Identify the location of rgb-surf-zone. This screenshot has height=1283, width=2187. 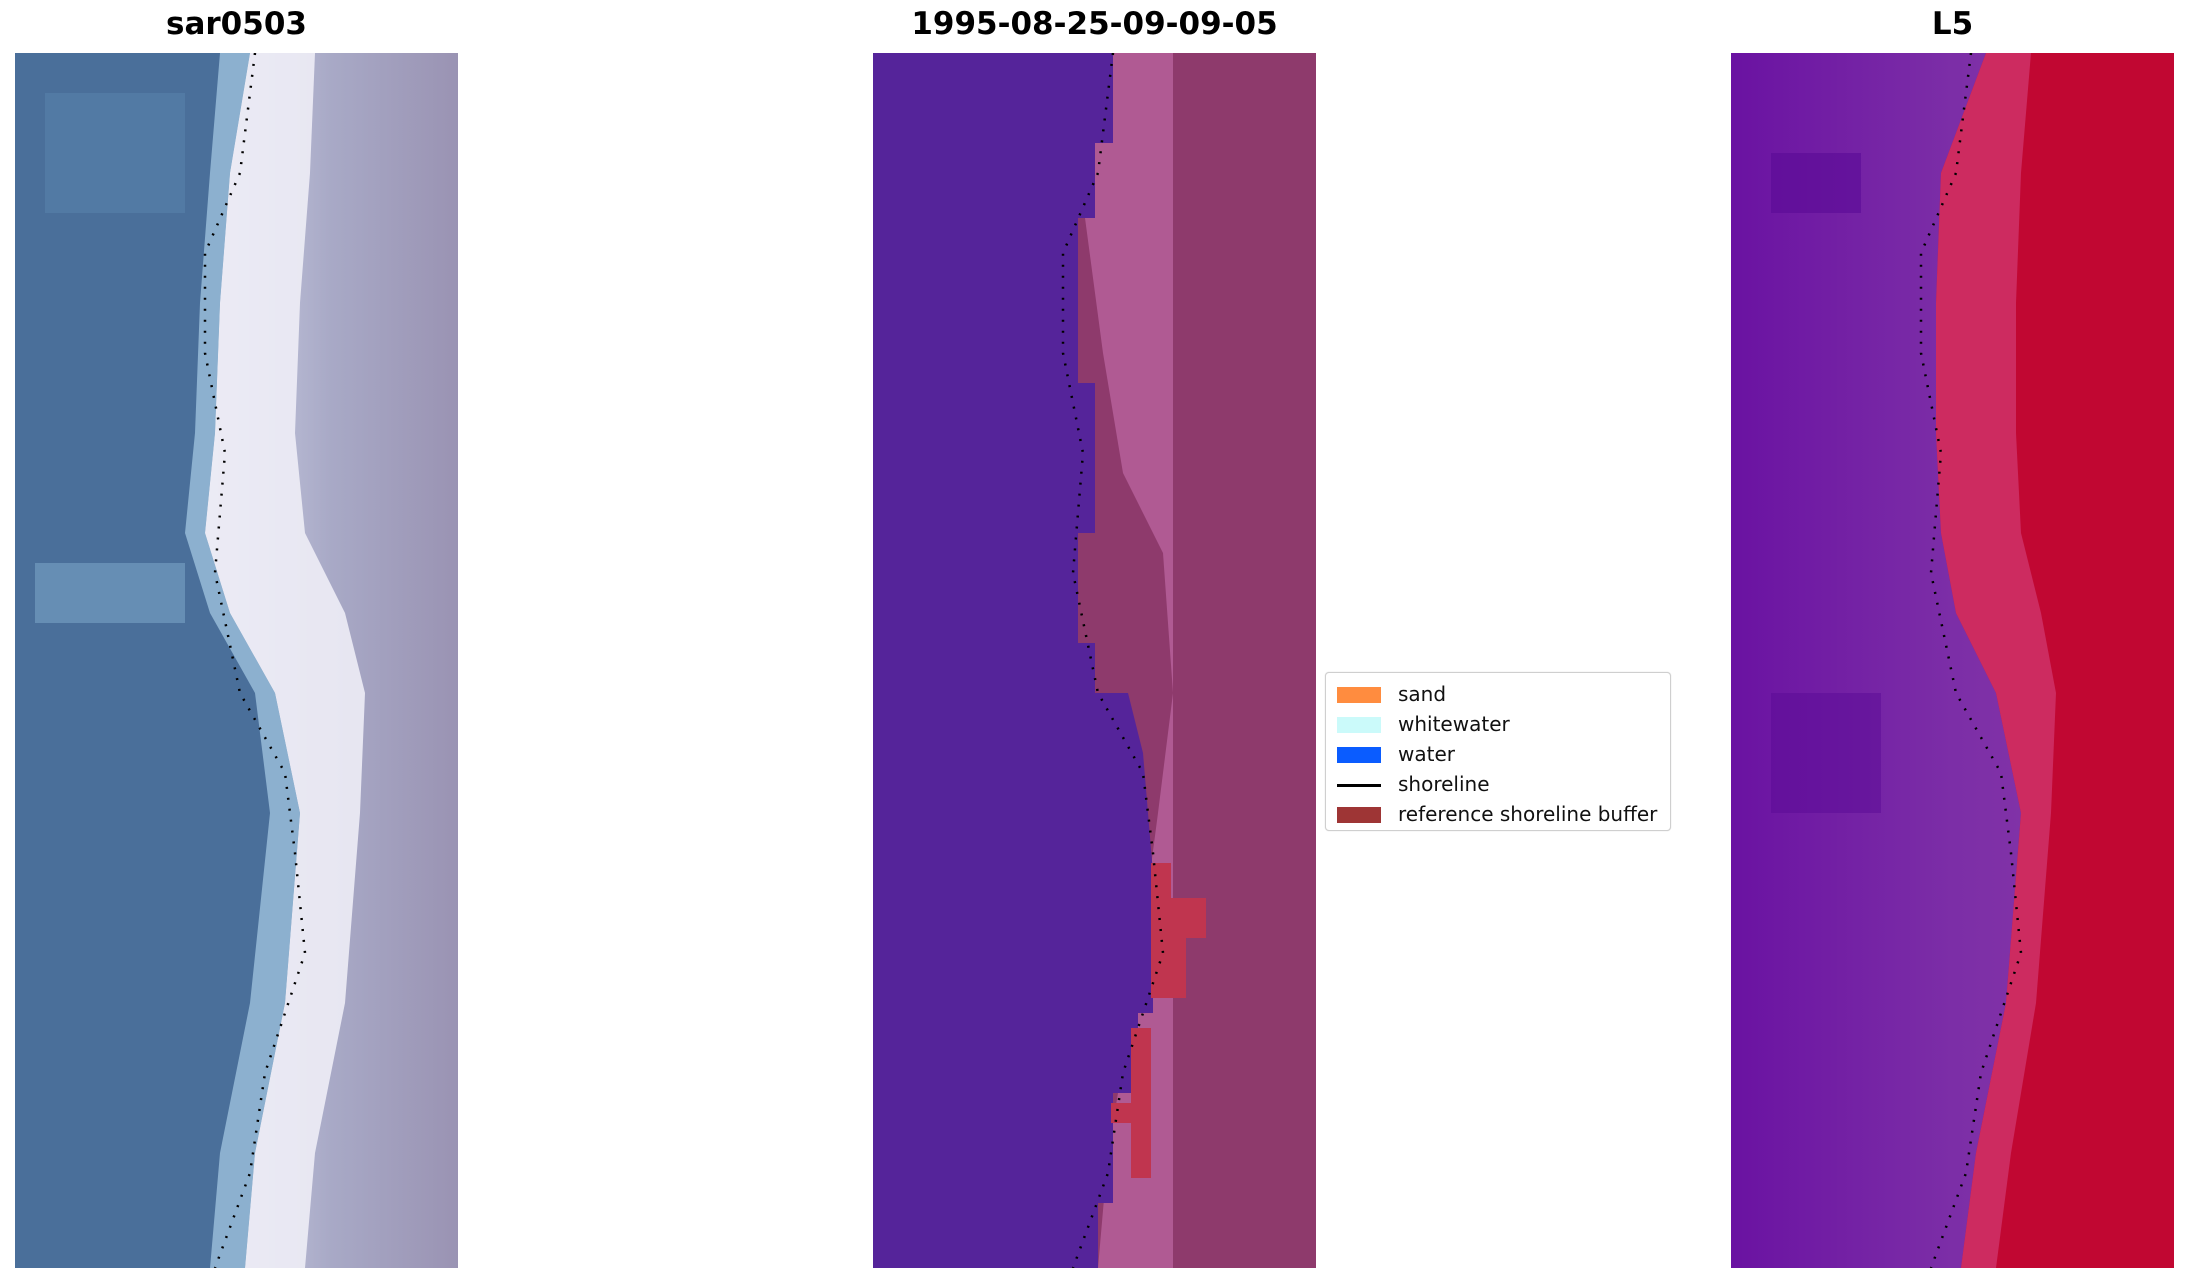
(242, 660).